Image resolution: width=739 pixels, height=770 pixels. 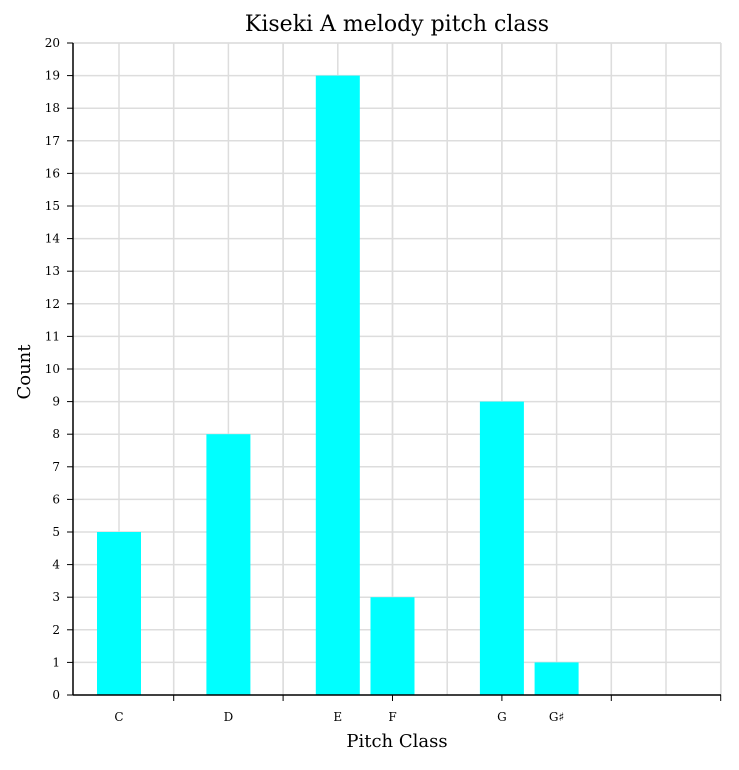 I want to click on y-axis-label: Count, so click(x=24, y=372).